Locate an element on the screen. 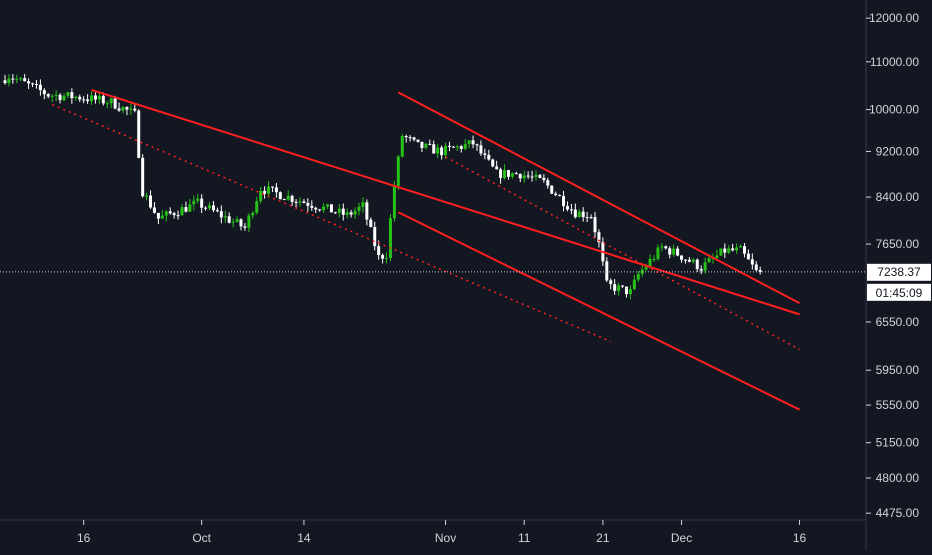 This screenshot has width=932, height=555. candle-countdown: 01:45:09 is located at coordinates (899, 293).